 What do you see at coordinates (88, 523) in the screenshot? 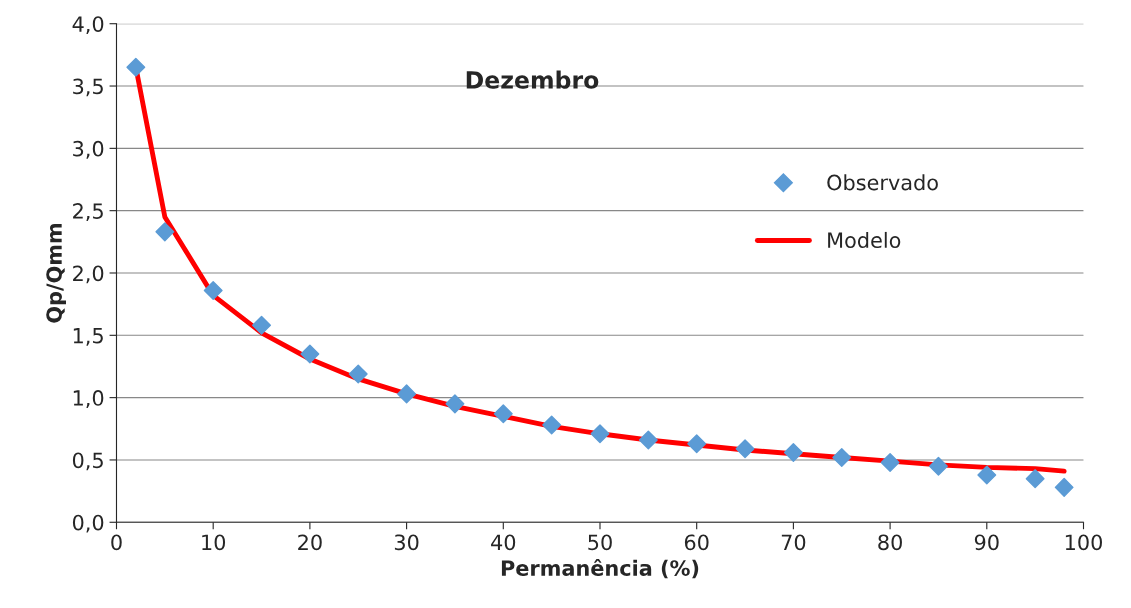
I see `y-tick-label: 0,0` at bounding box center [88, 523].